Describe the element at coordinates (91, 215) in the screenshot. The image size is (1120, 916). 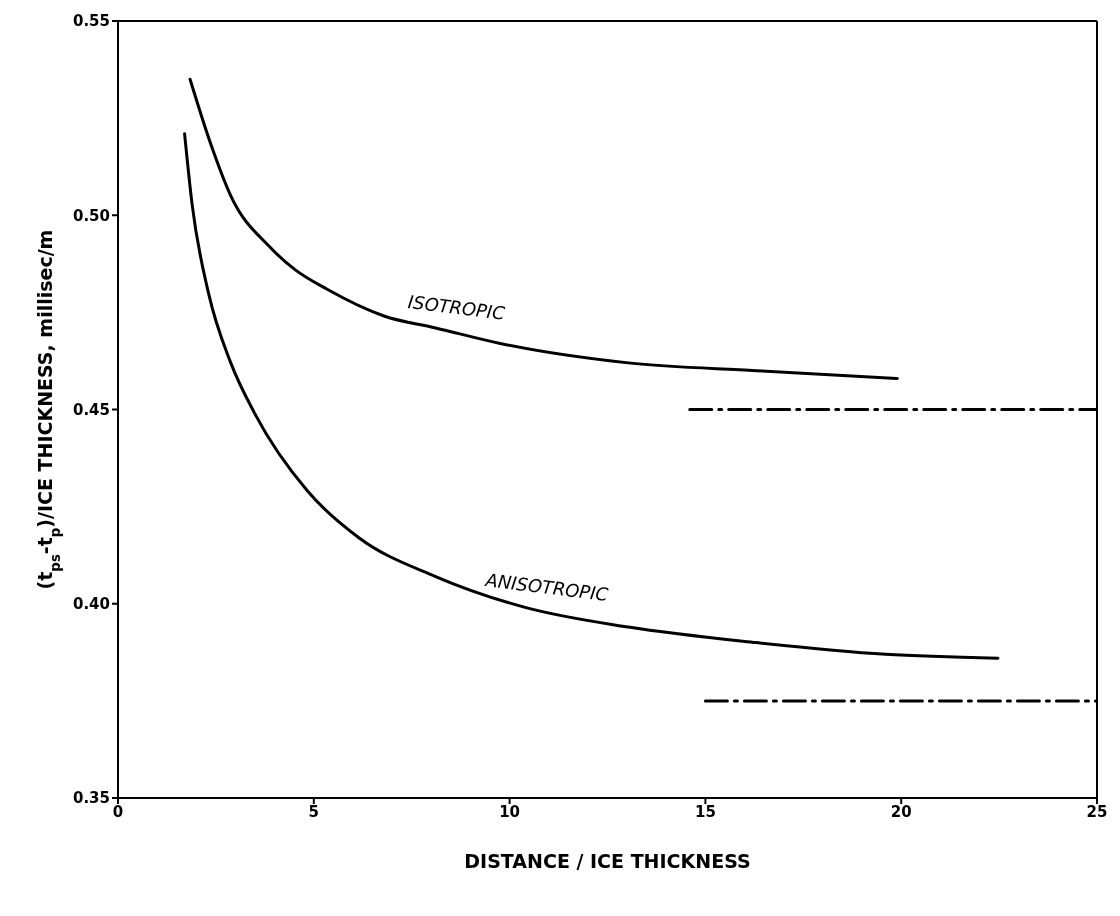
I see `y-tick-label: 0.50` at that location.